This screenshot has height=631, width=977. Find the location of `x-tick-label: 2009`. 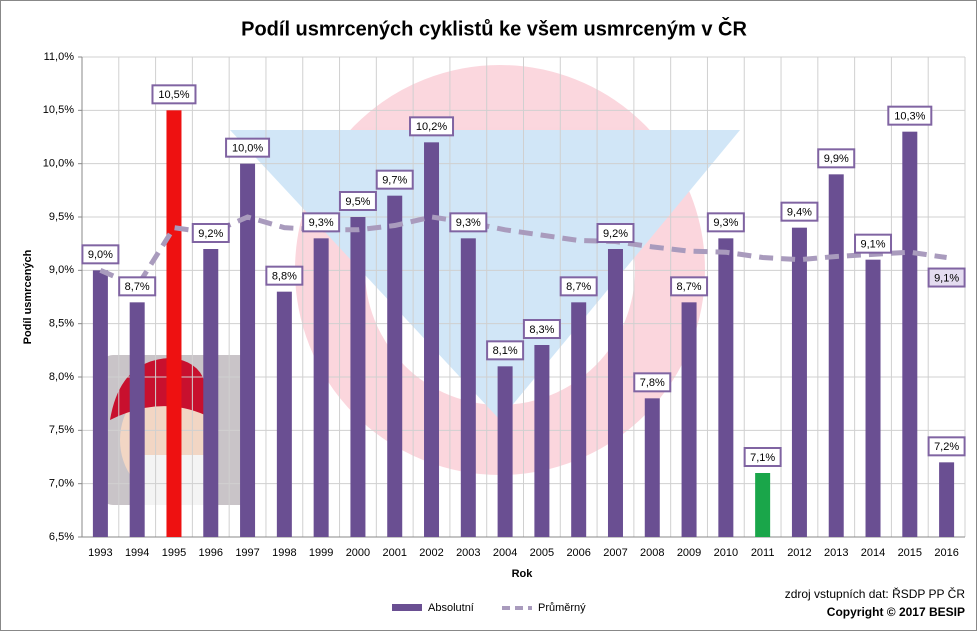

x-tick-label: 2009 is located at coordinates (689, 553).